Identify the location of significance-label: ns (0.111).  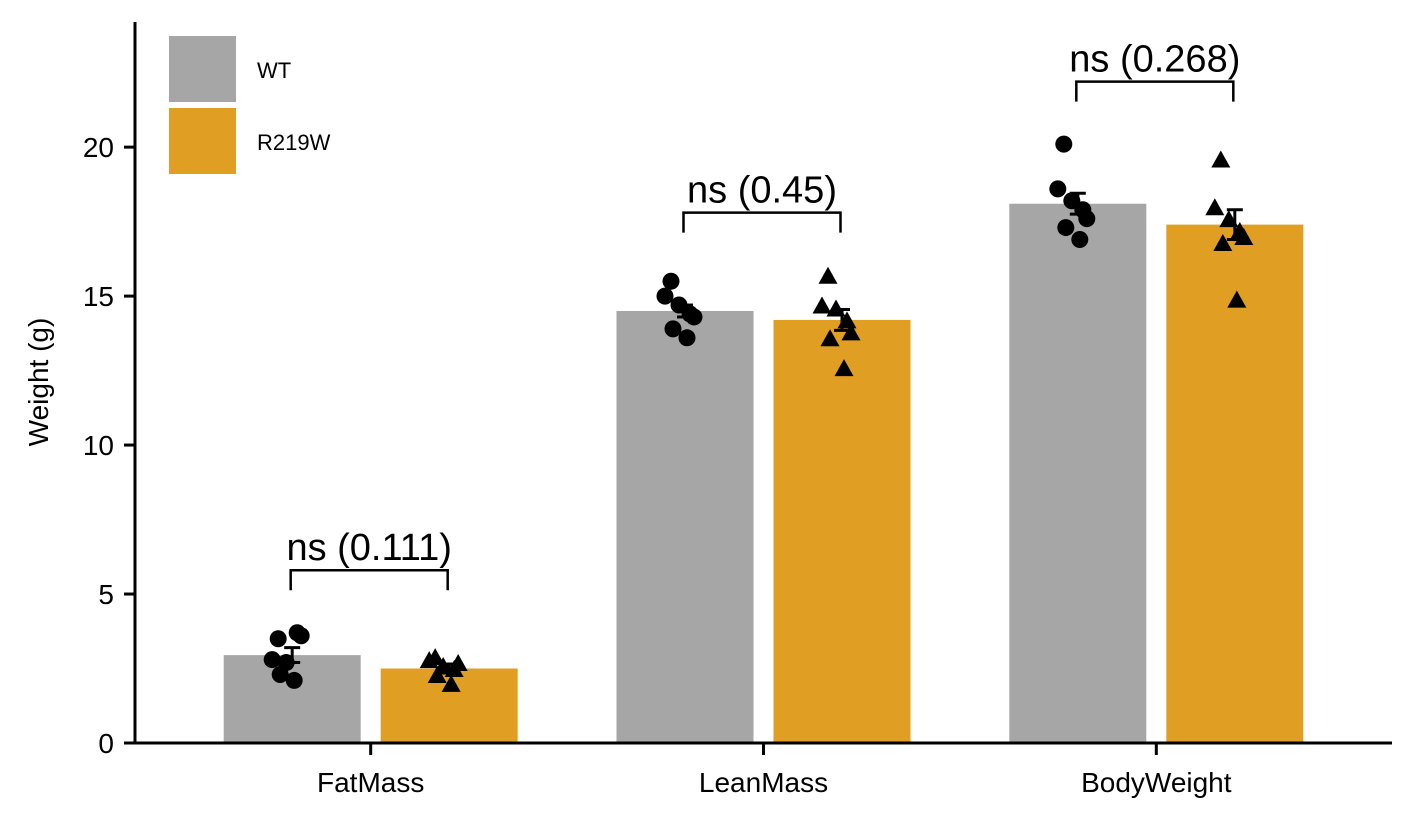
(368, 548).